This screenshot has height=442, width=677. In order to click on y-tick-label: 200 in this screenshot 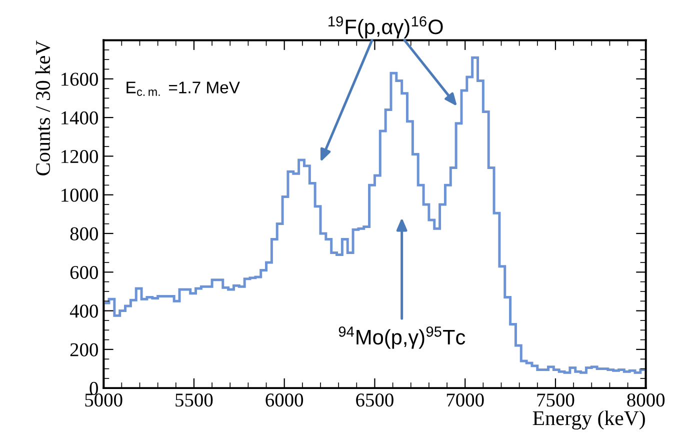, I will do `click(84, 349)`.